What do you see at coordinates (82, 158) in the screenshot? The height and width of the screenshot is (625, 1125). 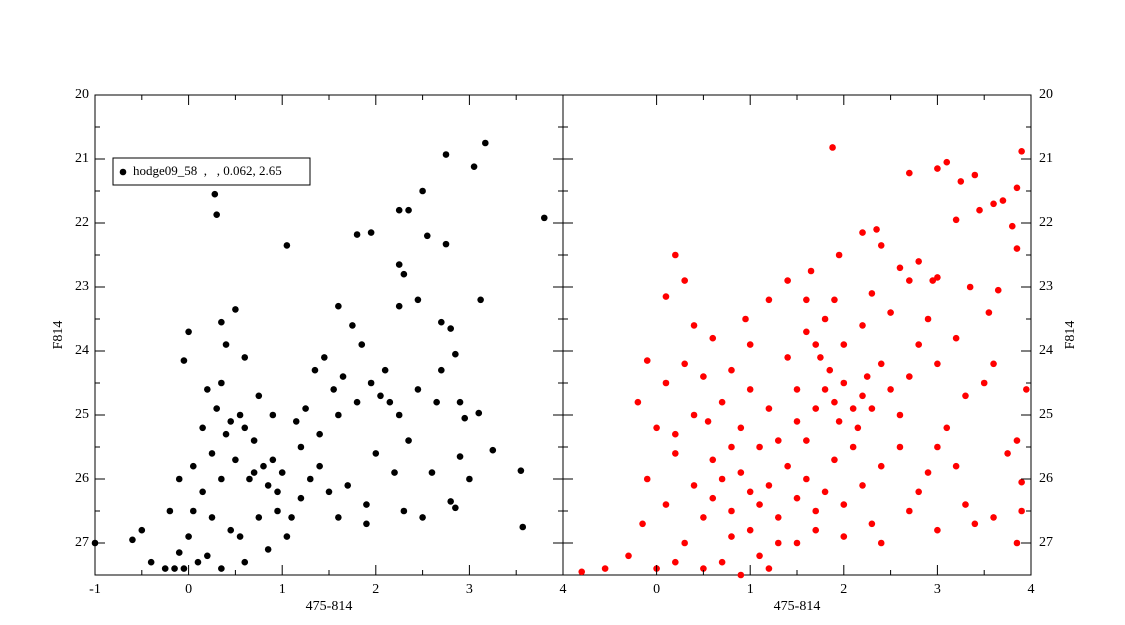 I see `y-tick-label: 21` at bounding box center [82, 158].